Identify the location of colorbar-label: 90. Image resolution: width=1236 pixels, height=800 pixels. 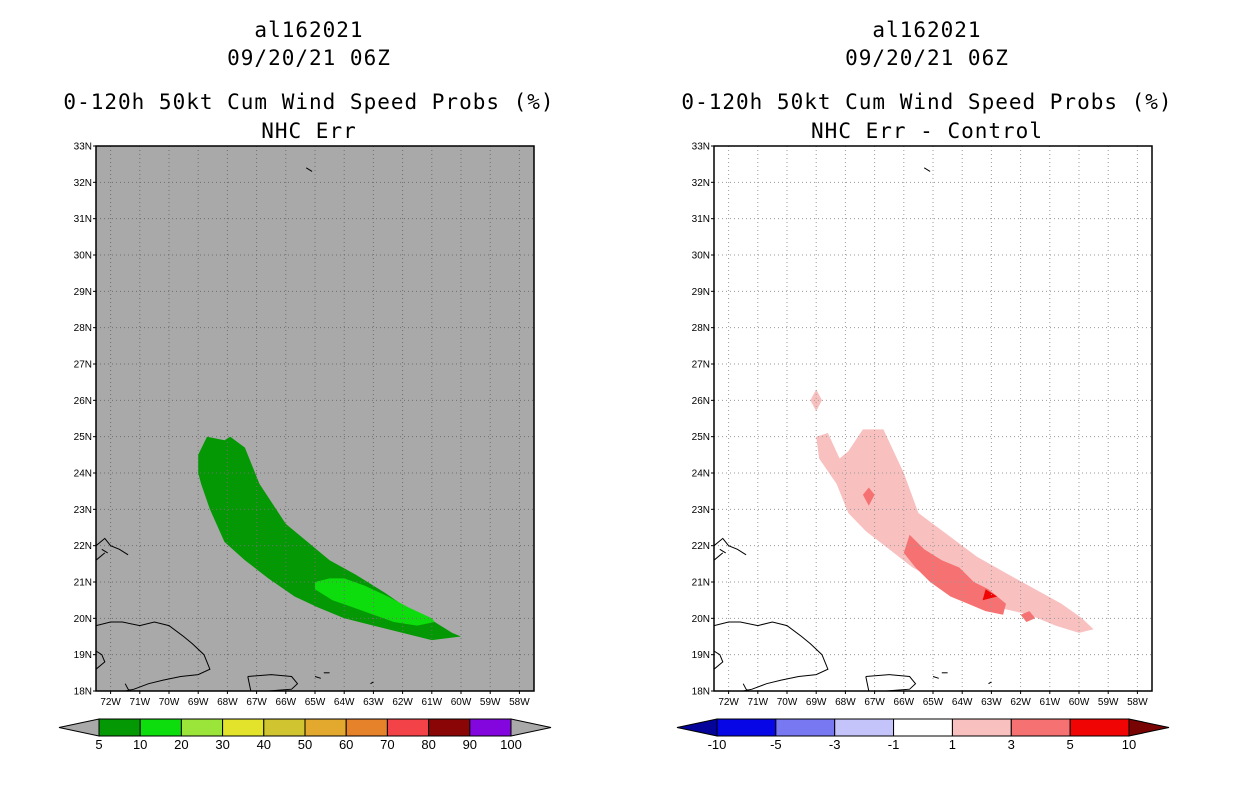
(470, 744).